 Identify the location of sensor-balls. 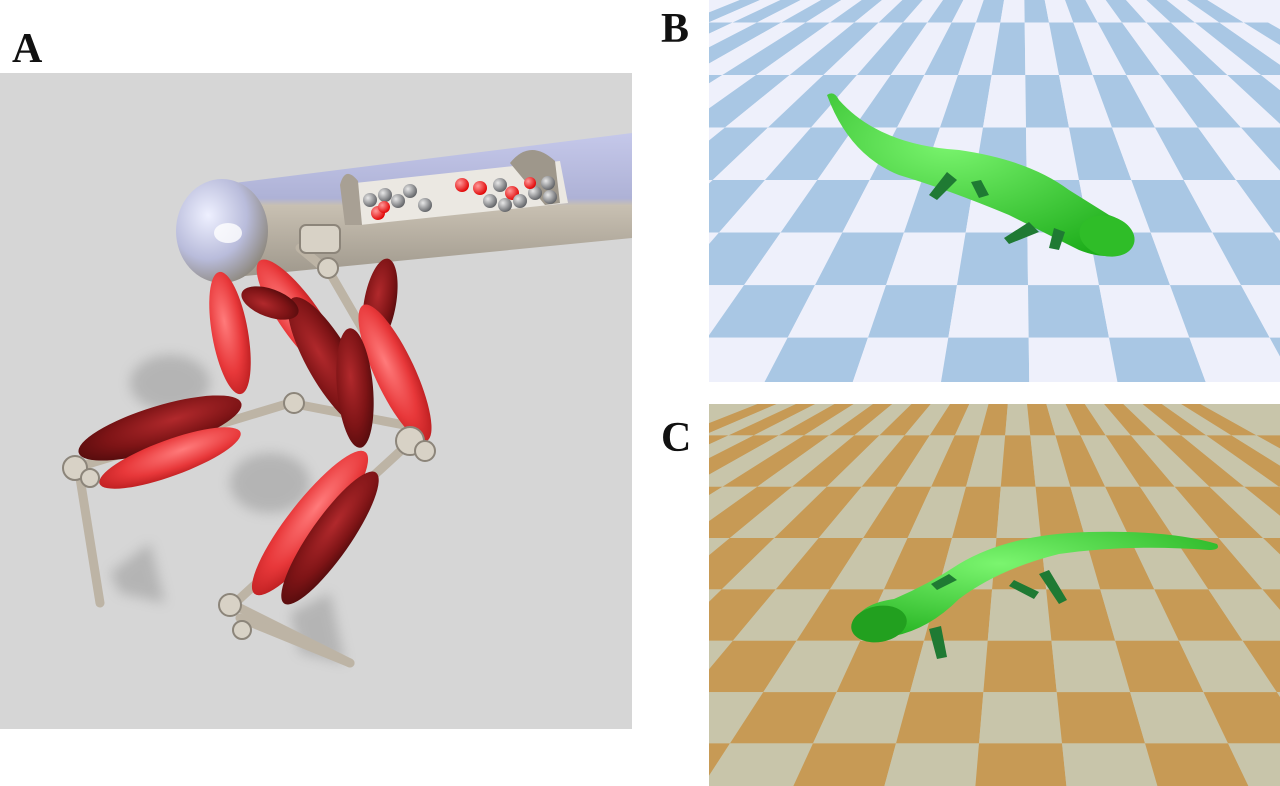
(460, 198).